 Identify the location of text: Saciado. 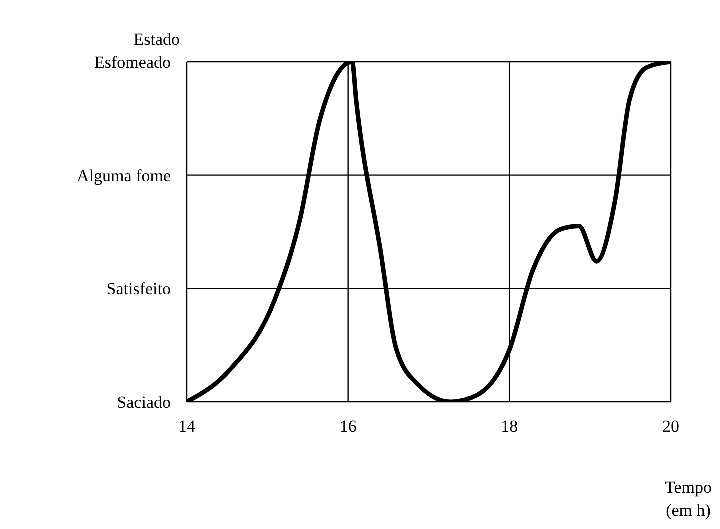
(144, 402).